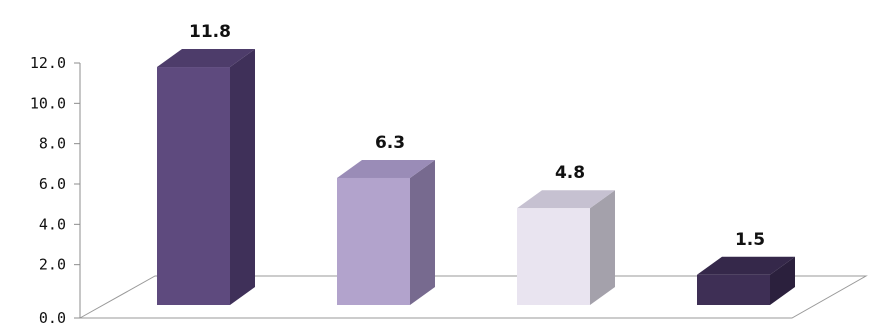  What do you see at coordinates (390, 143) in the screenshot?
I see `data-label: 6.3` at bounding box center [390, 143].